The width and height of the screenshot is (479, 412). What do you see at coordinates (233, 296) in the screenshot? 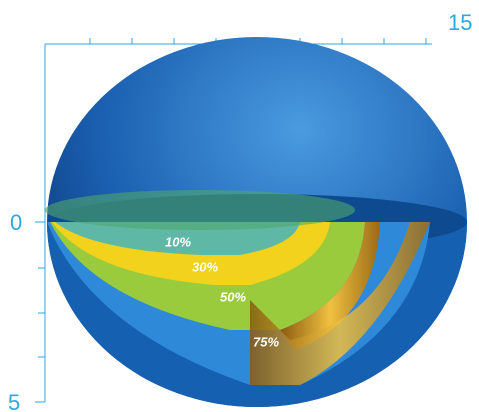
I see `layer-label: 50%` at bounding box center [233, 296].